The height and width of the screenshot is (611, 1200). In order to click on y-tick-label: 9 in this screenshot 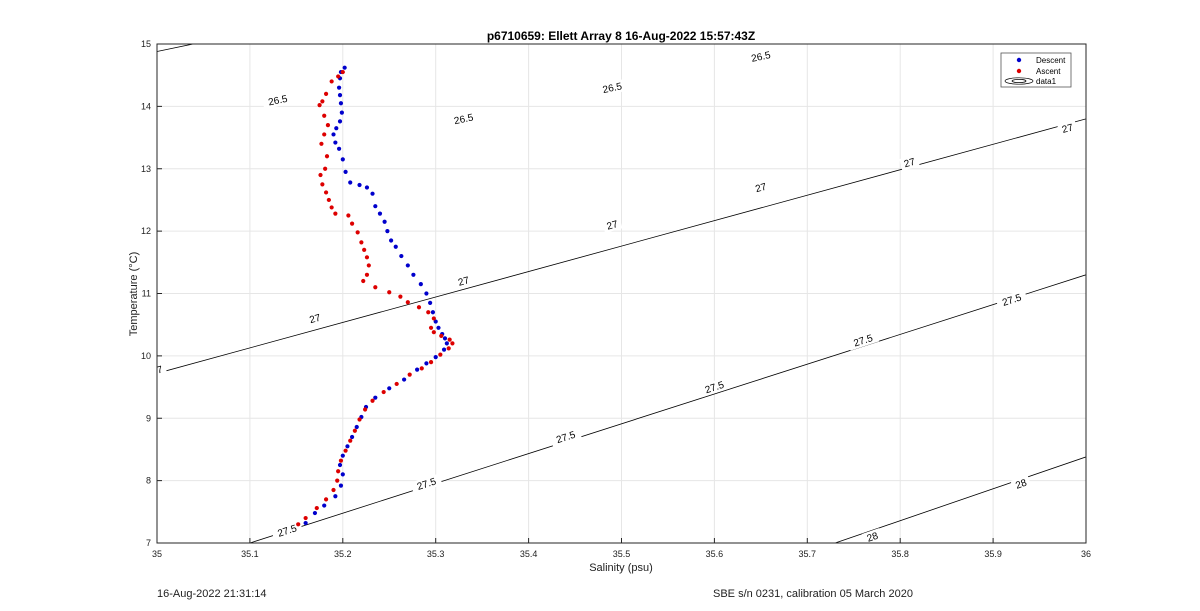, I will do `click(148, 418)`.